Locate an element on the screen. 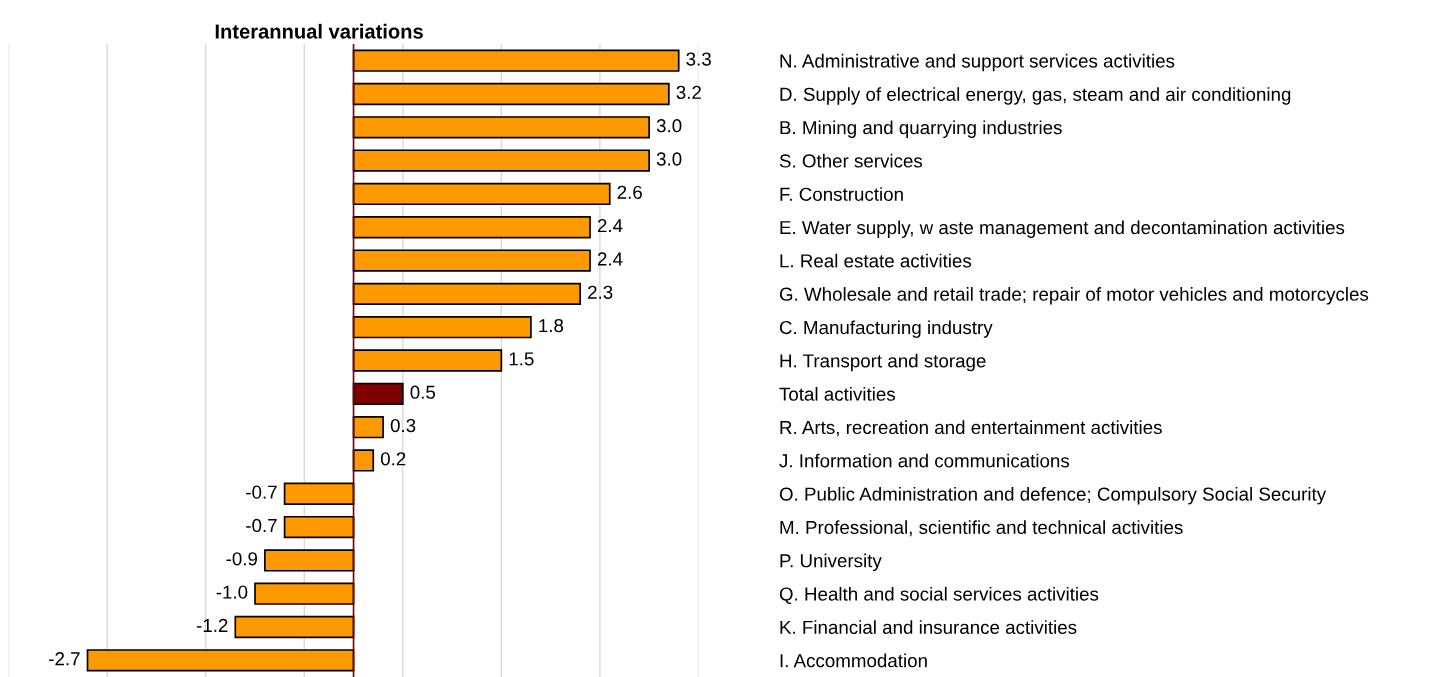 The image size is (1446, 677). data-label: -1.2 is located at coordinates (212, 625).